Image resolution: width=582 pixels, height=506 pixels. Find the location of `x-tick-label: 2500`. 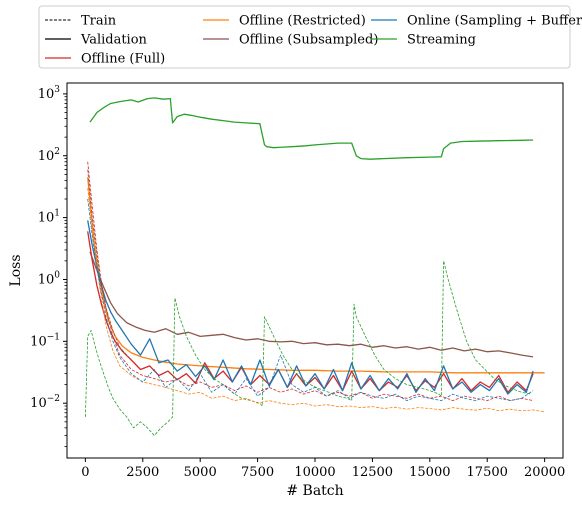

x-tick-label: 2500 is located at coordinates (142, 472).